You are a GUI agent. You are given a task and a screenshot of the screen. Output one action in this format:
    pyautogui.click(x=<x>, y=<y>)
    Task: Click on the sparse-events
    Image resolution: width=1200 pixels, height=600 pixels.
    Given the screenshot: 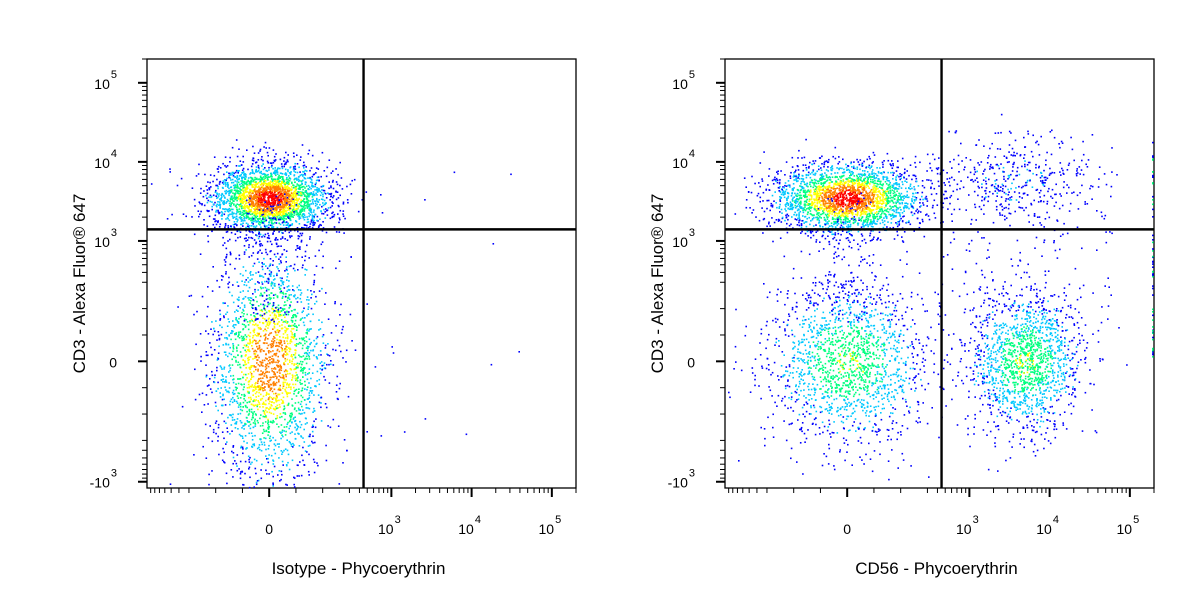 What is the action you would take?
    pyautogui.click(x=374, y=303)
    